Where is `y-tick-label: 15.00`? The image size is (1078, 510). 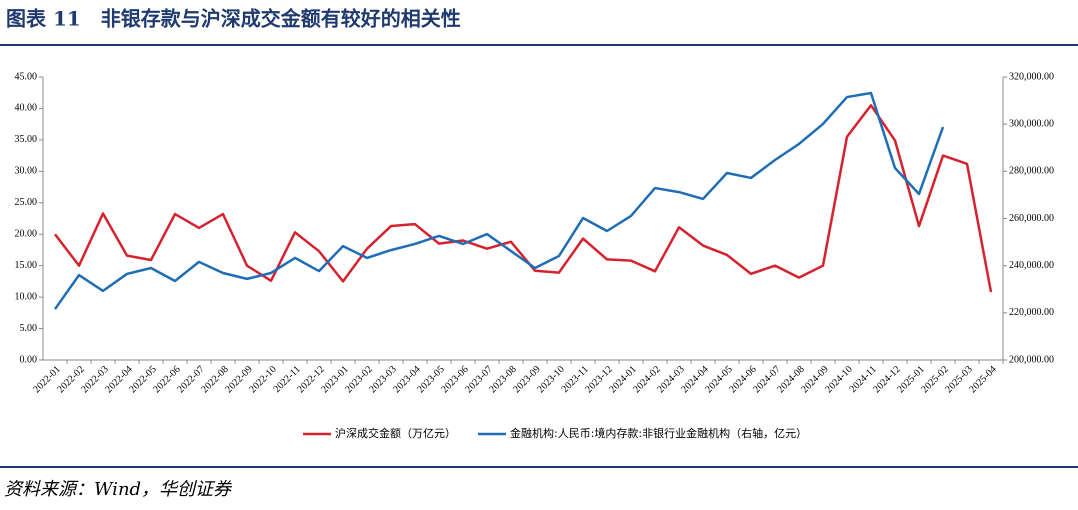
y-tick-label: 15.00 is located at coordinates (26, 265).